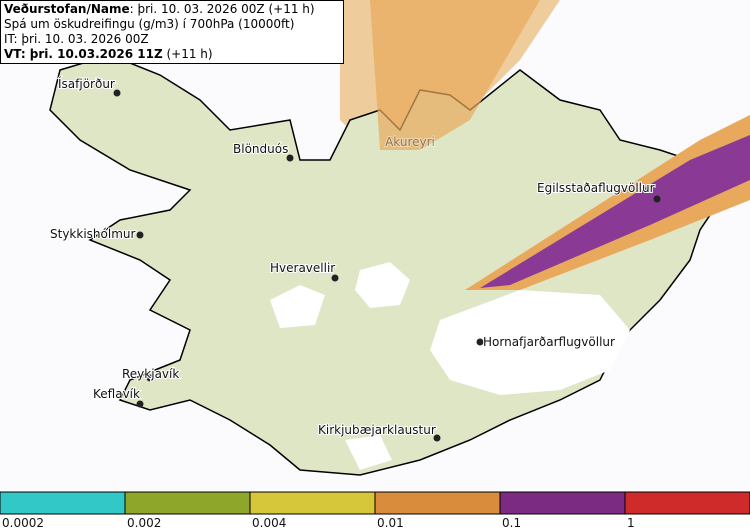 The width and height of the screenshot is (750, 532). Describe the element at coordinates (269, 523) in the screenshot. I see `legend-label: 0.004` at that location.